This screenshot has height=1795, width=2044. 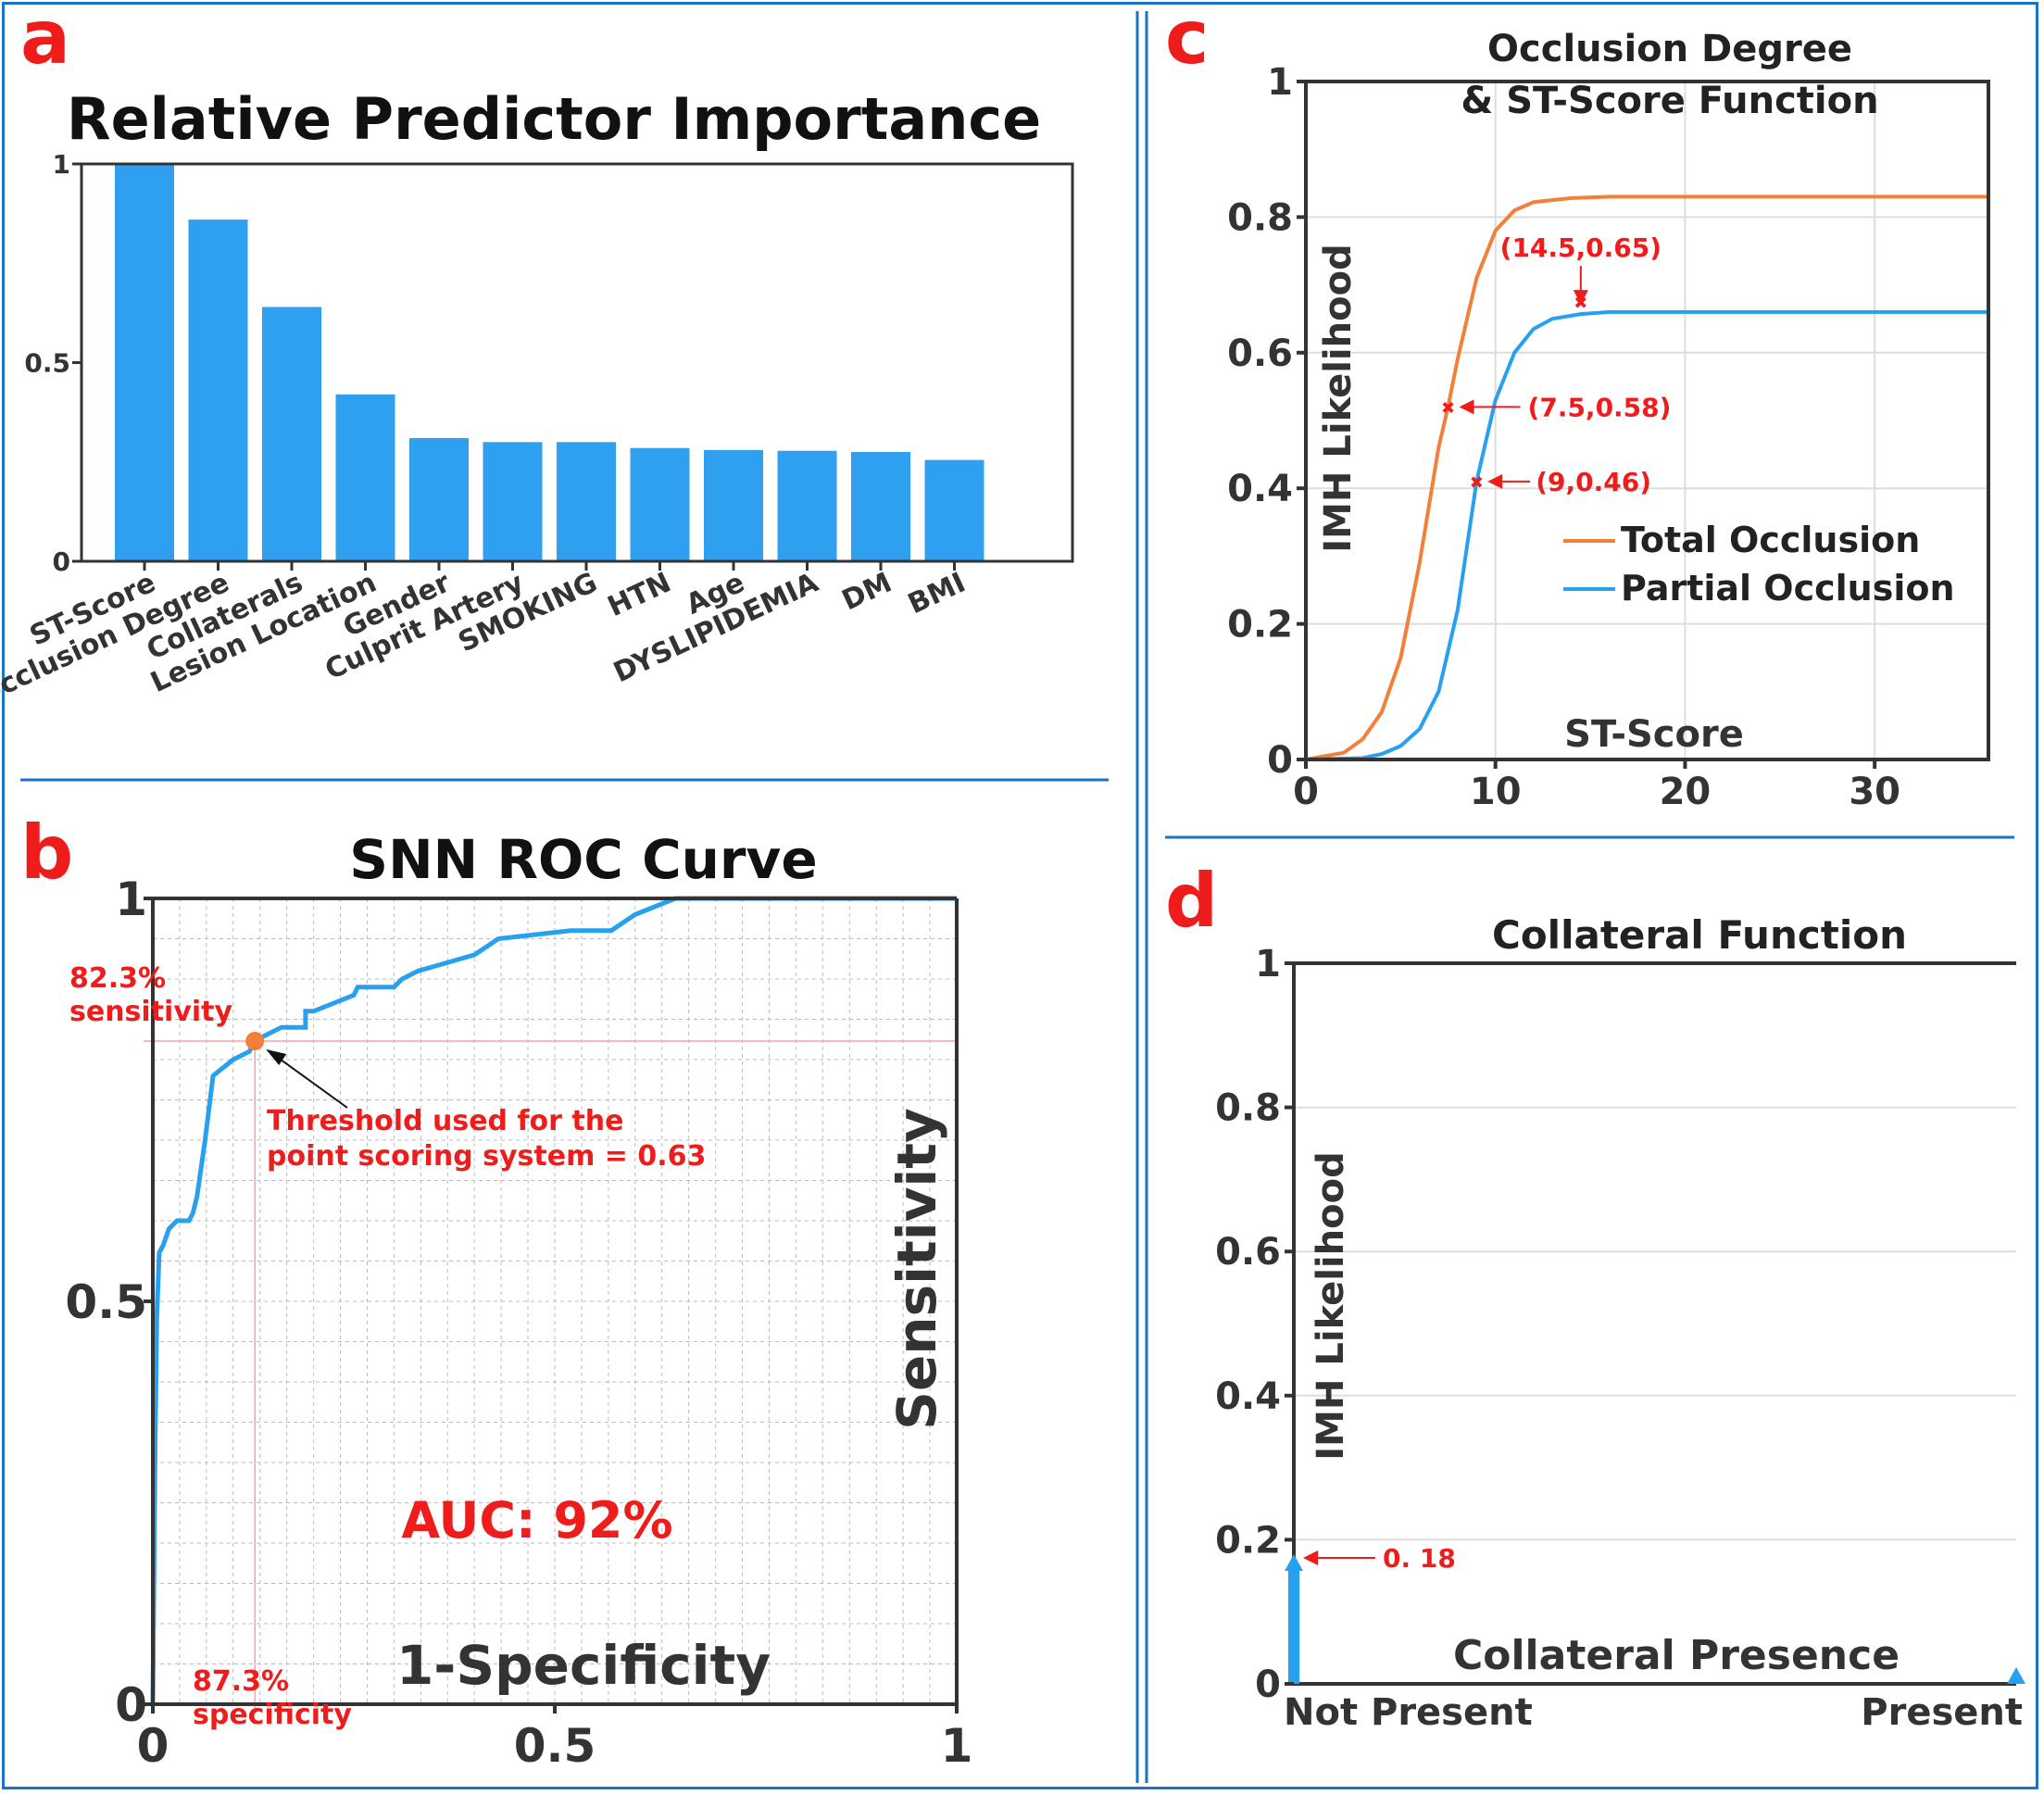 I want to click on x-axis-label: 1-Specificity, so click(x=583, y=1665).